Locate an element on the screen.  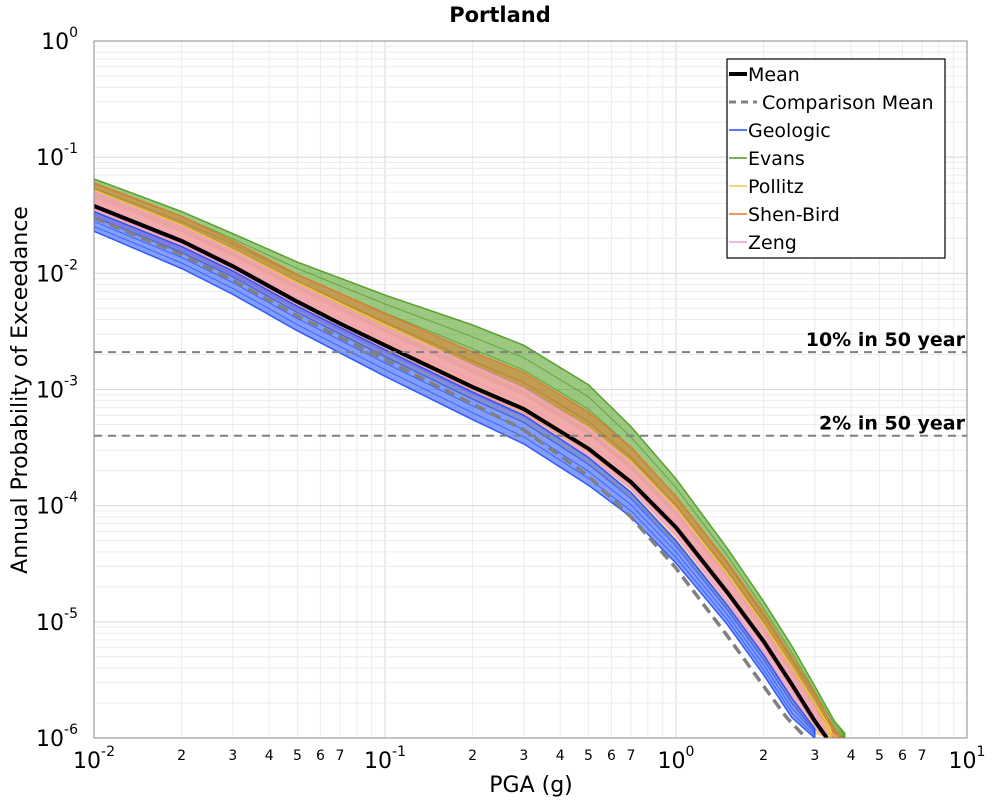
reference-line-label-1: 10% in 50 year is located at coordinates (886, 340).